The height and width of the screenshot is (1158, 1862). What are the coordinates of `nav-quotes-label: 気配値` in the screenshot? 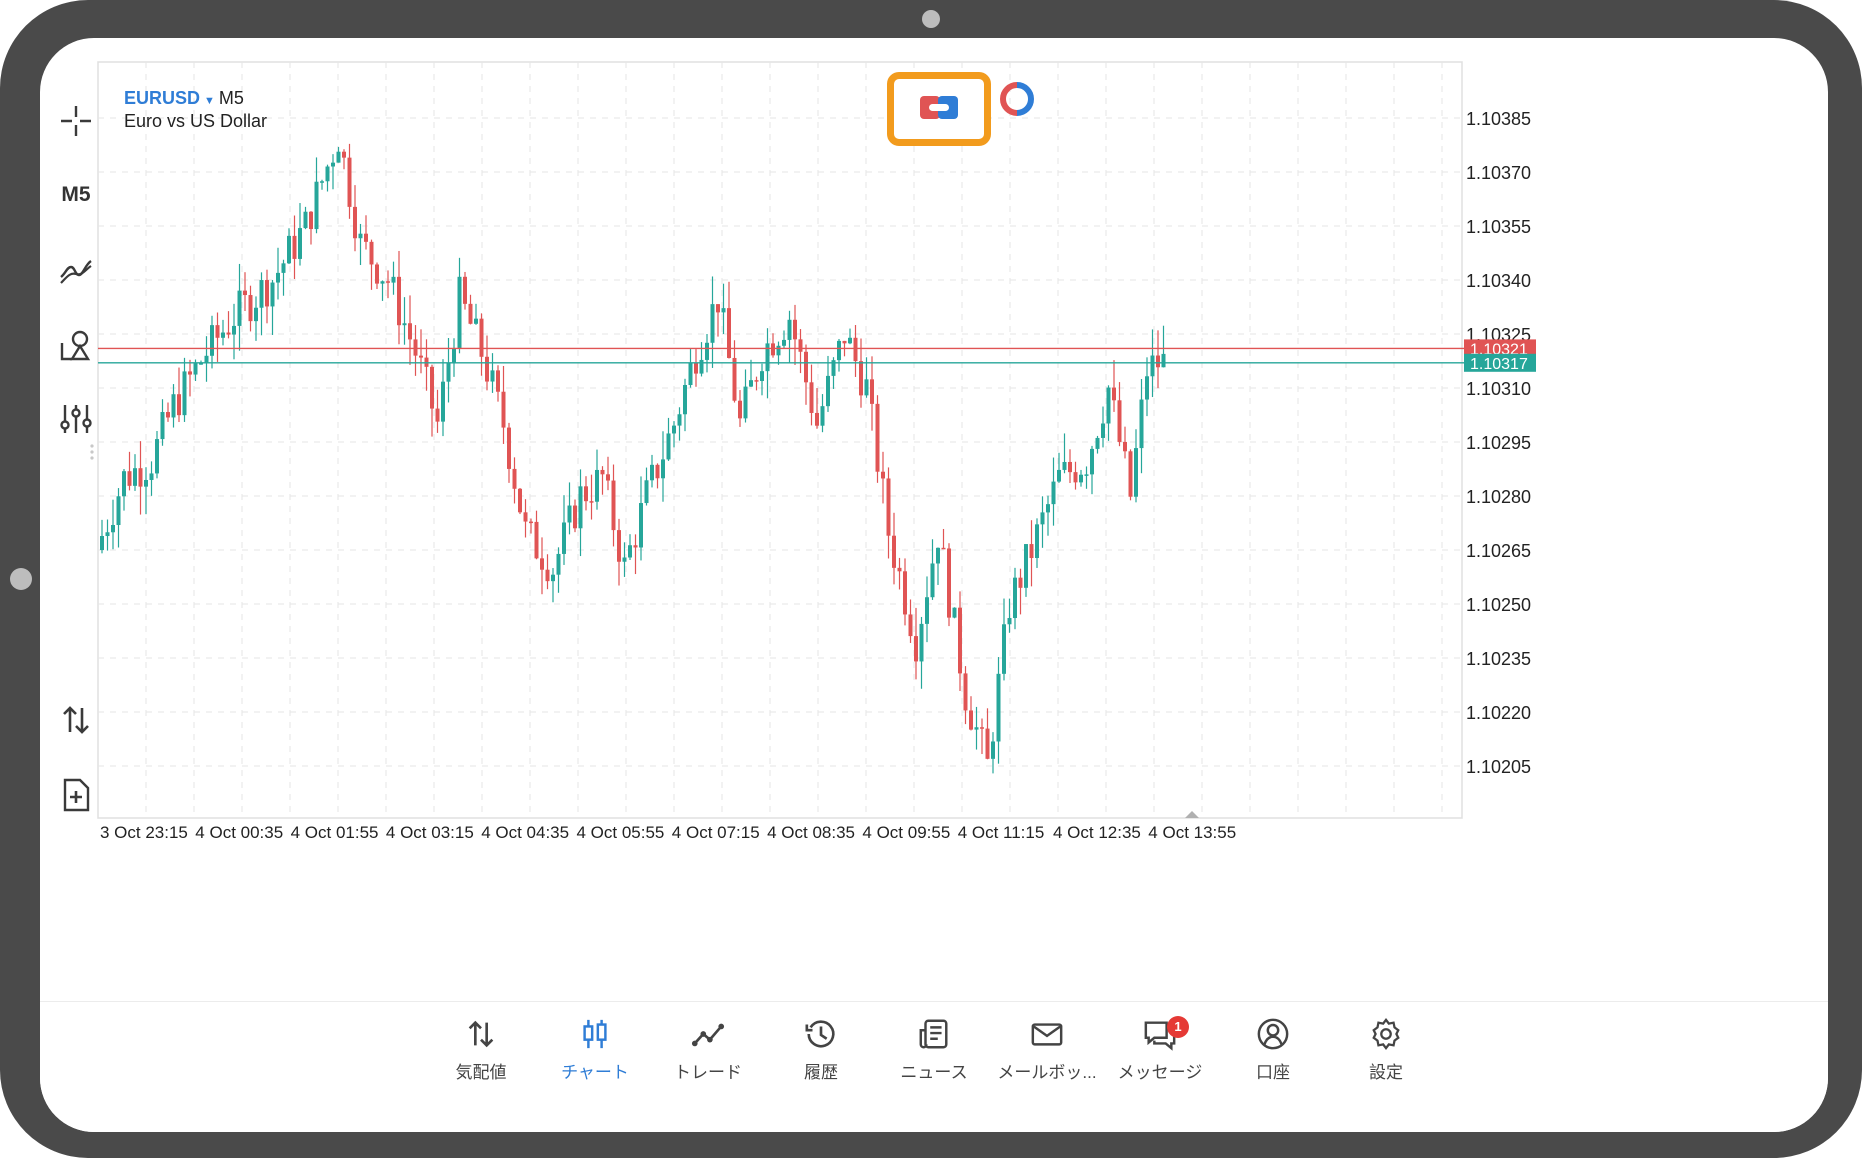 It's located at (481, 1072).